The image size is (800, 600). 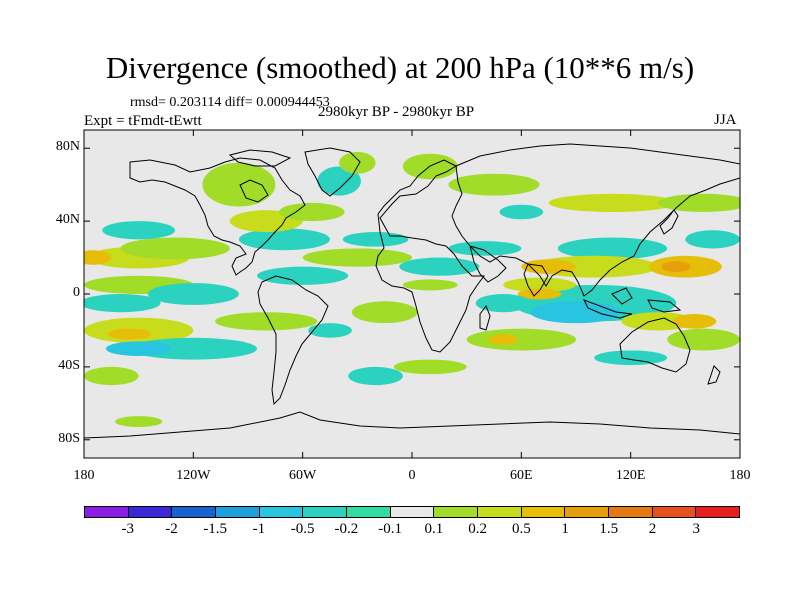 I want to click on colorbar, so click(x=412, y=512).